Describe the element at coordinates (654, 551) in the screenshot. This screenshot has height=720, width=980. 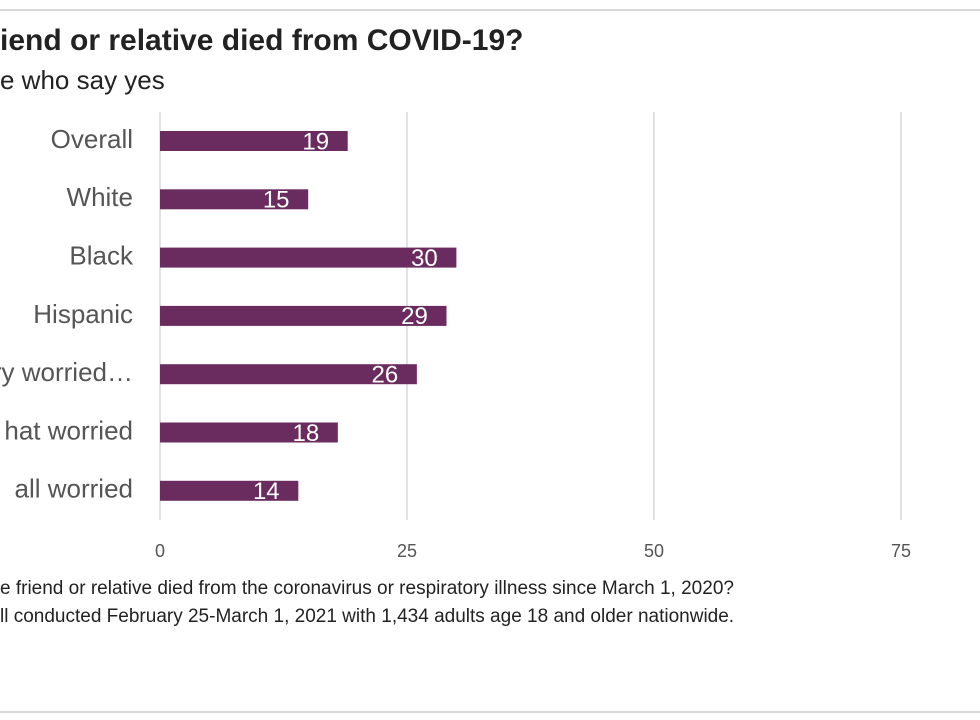
I see `x-tick-label: 50` at that location.